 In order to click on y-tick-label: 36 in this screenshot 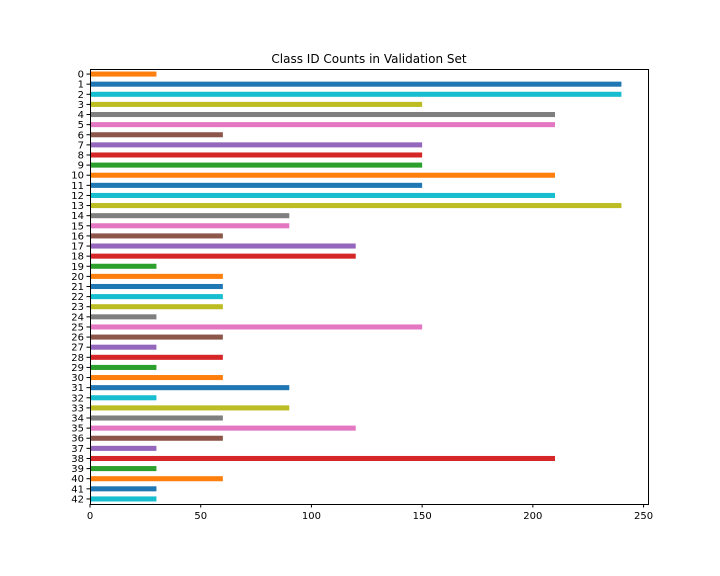, I will do `click(77, 439)`.